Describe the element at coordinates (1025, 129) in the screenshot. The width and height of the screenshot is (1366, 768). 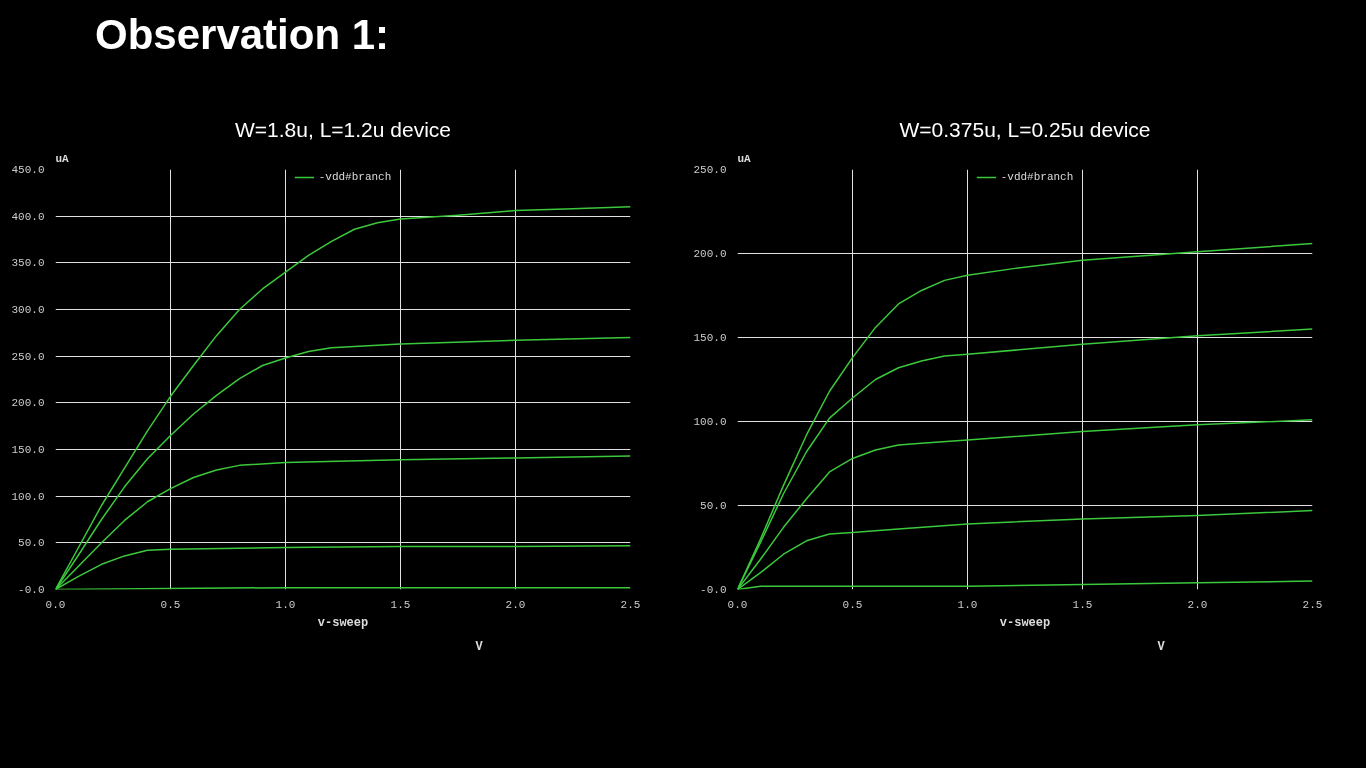
I see `chart-subtitle: W=0.375u, L=0.25u device` at that location.